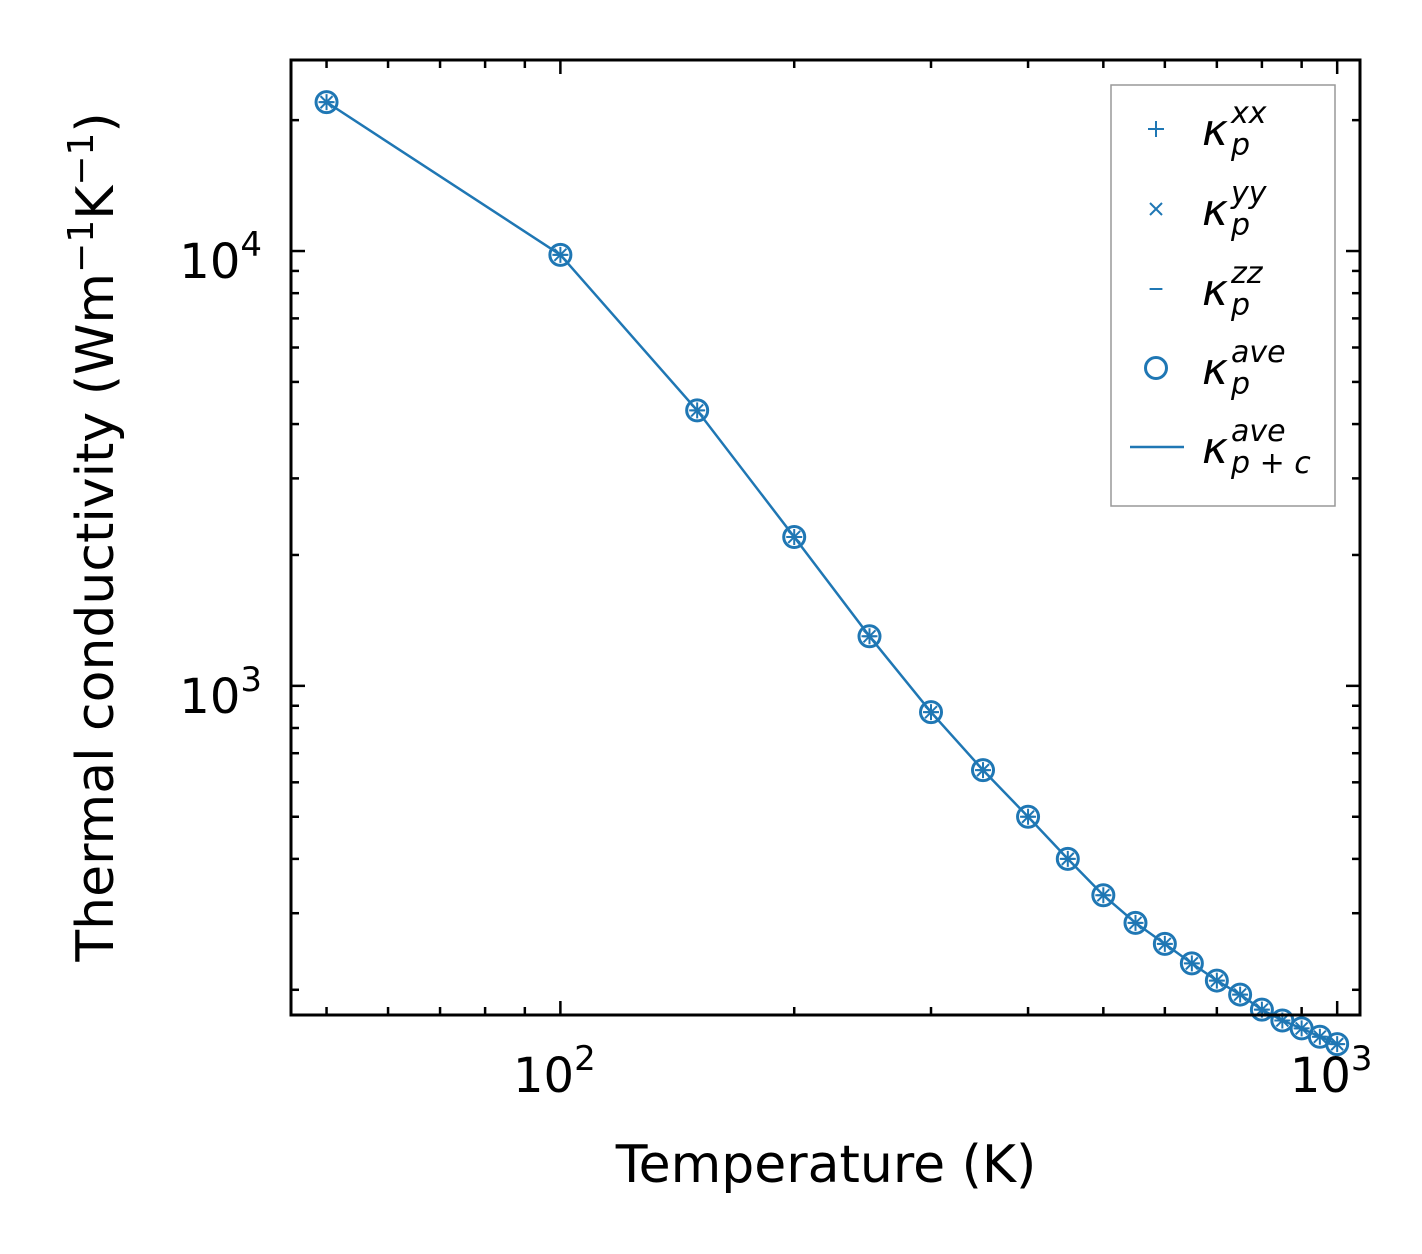  I want to click on legend-superscript: zz, so click(1247, 273).